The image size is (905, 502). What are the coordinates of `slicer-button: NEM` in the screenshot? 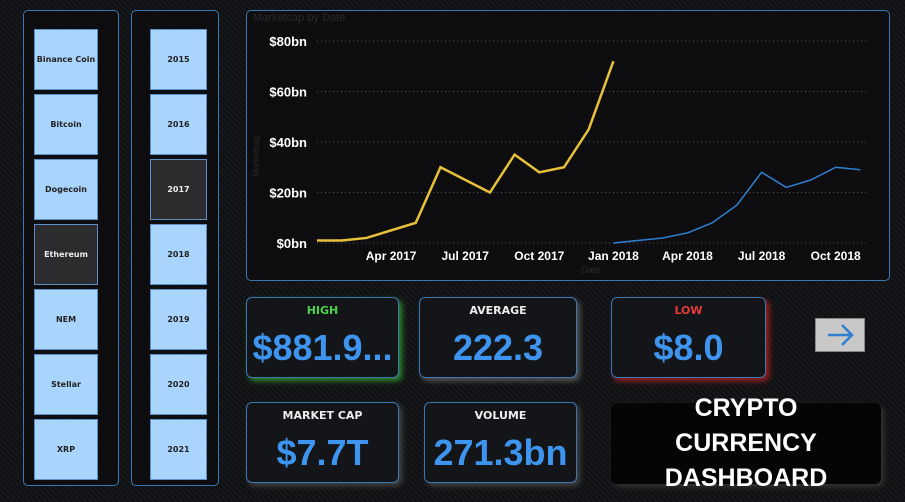 It's located at (66, 319).